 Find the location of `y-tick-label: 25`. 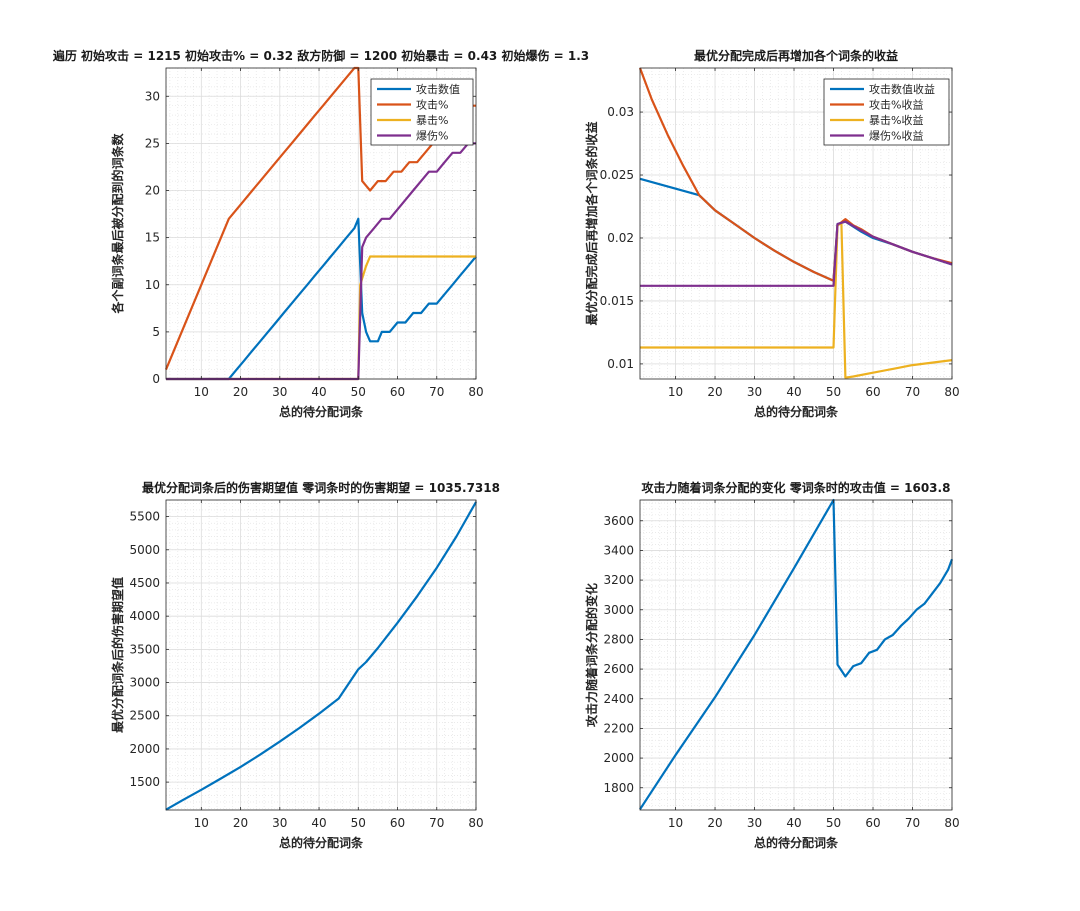

y-tick-label: 25 is located at coordinates (152, 143).